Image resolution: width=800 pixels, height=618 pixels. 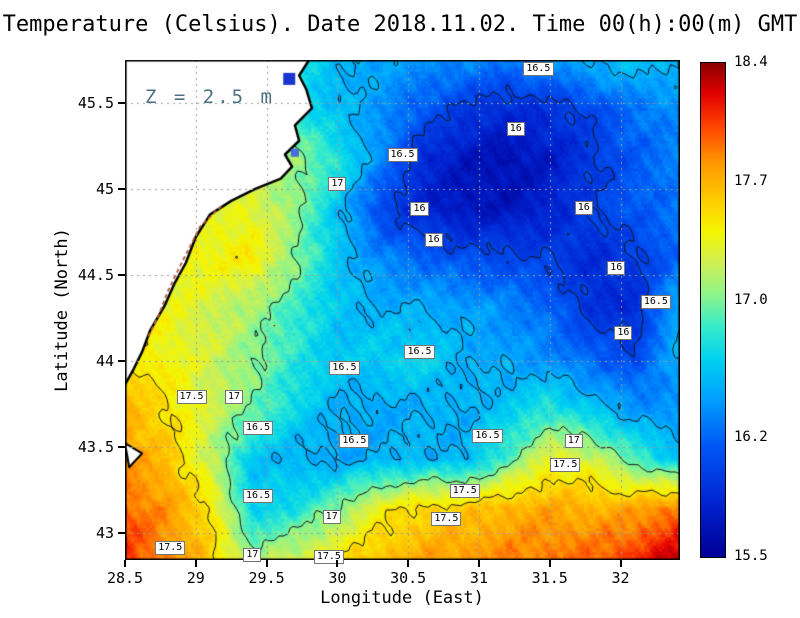 I want to click on x-tick-label: 31, so click(x=478, y=578).